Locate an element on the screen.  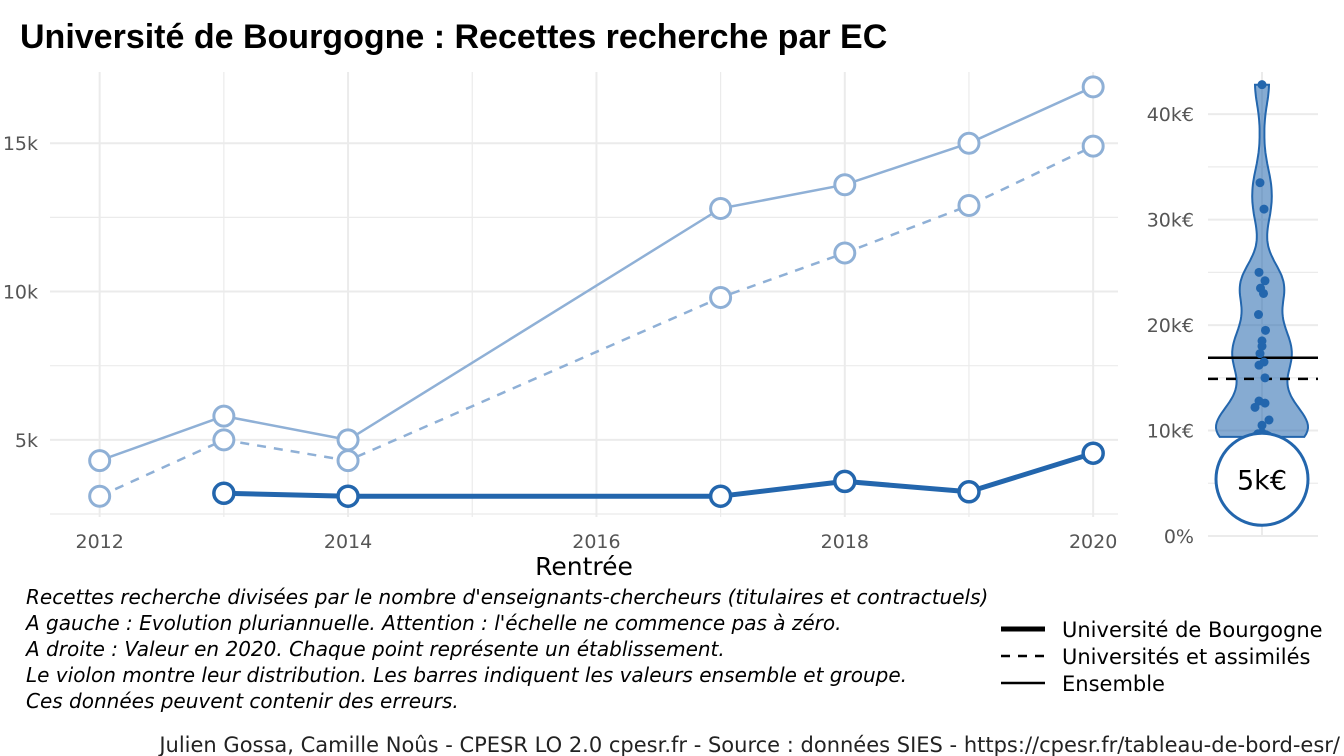
y-tick-label: 30k€ is located at coordinates (1170, 221).